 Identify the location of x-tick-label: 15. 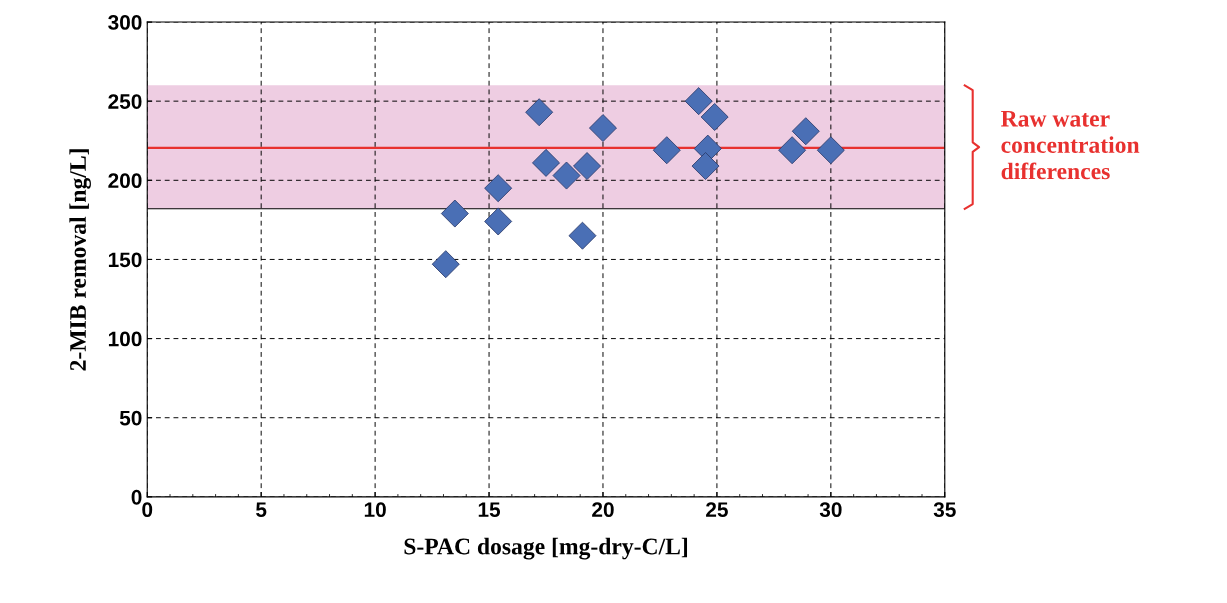
(489, 510).